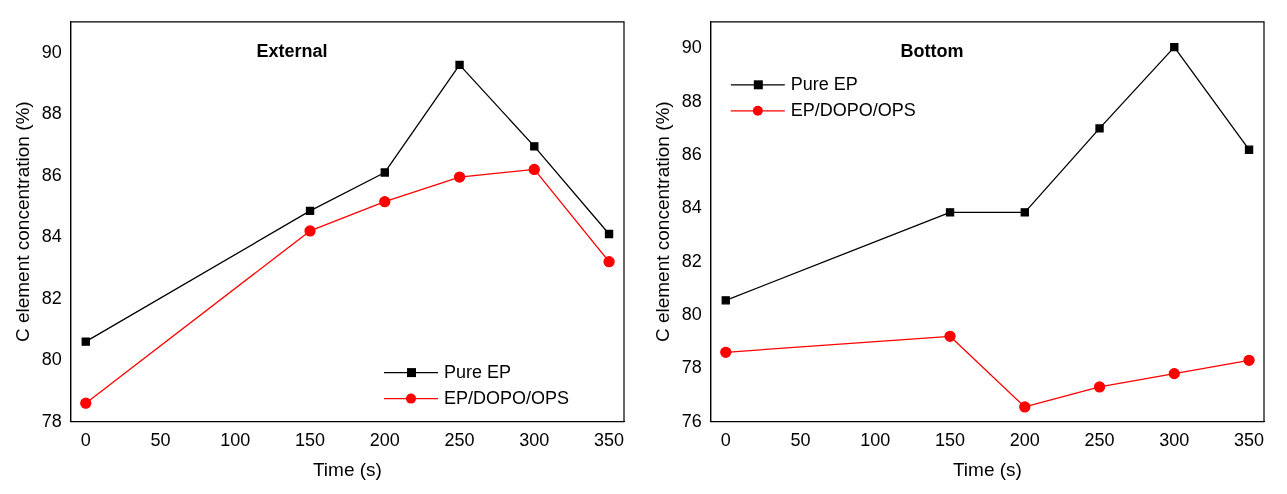 The height and width of the screenshot is (494, 1287). I want to click on text: Bottom, so click(932, 50).